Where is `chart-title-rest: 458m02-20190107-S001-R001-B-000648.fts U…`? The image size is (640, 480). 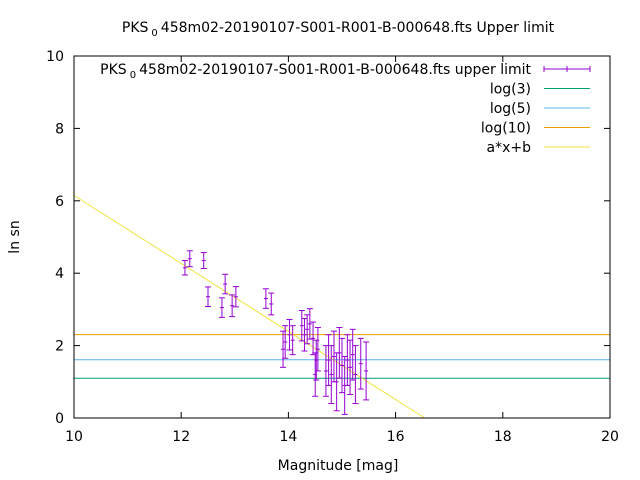 chart-title-rest: 458m02-20190107-S001-R001-B-000648.fts U… is located at coordinates (358, 28).